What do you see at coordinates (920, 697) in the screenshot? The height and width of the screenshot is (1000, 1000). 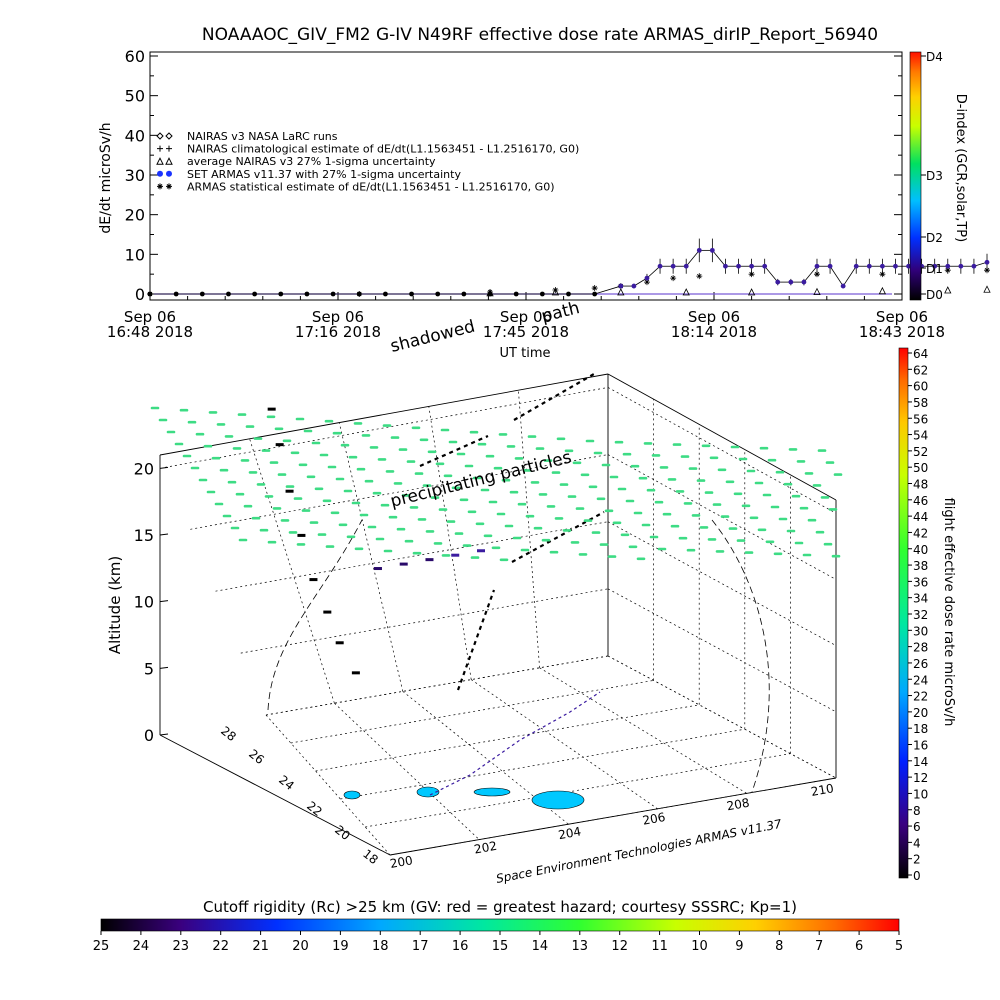 I see `dose-tick-label: 22` at bounding box center [920, 697].